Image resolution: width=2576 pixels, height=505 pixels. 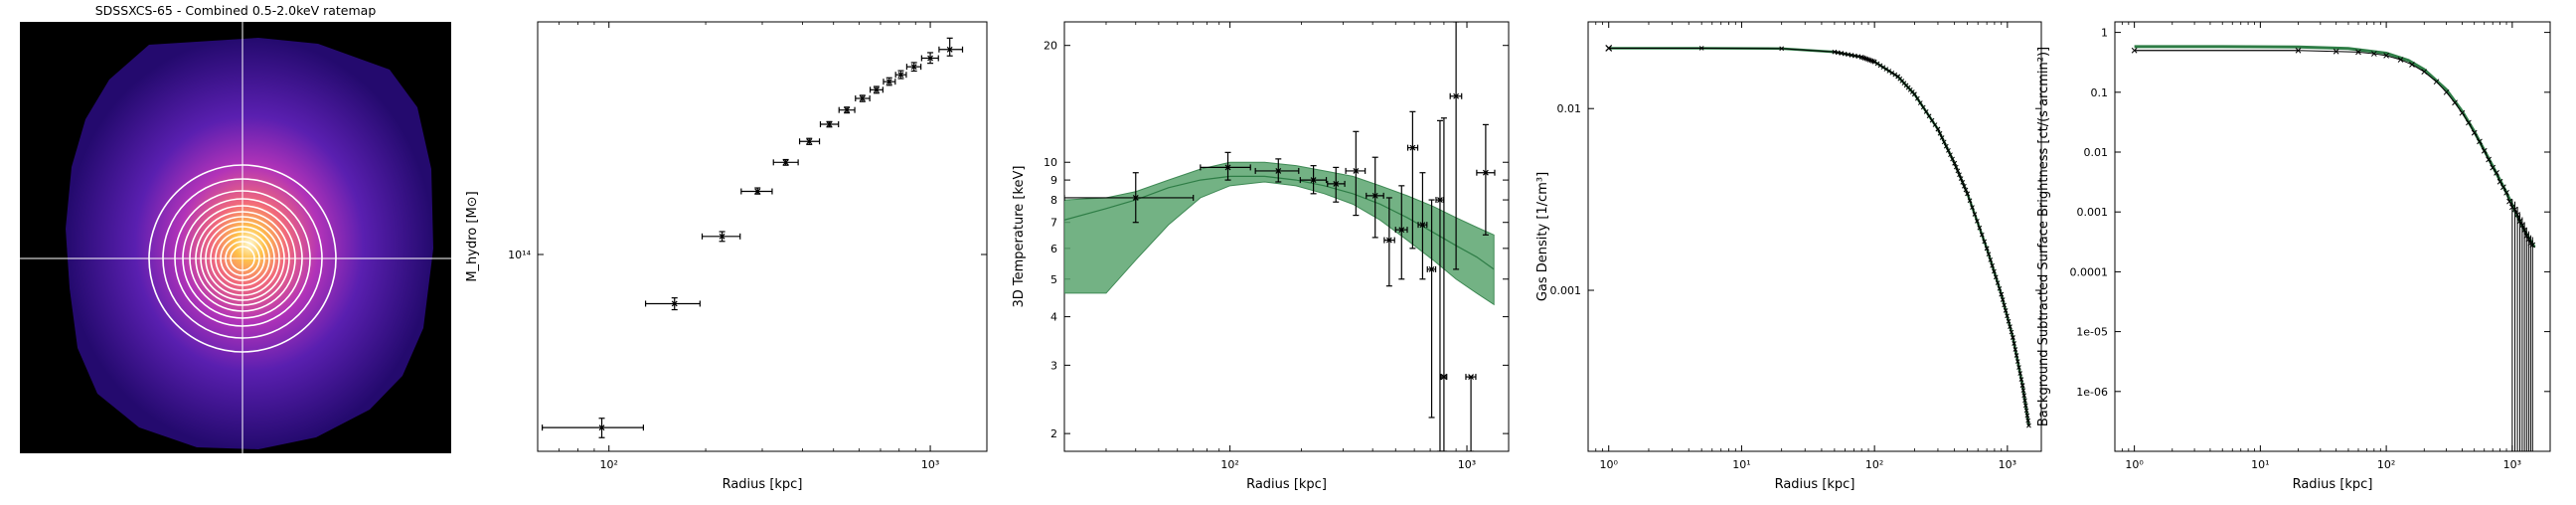 I want to click on model-line, so click(x=1279, y=222).